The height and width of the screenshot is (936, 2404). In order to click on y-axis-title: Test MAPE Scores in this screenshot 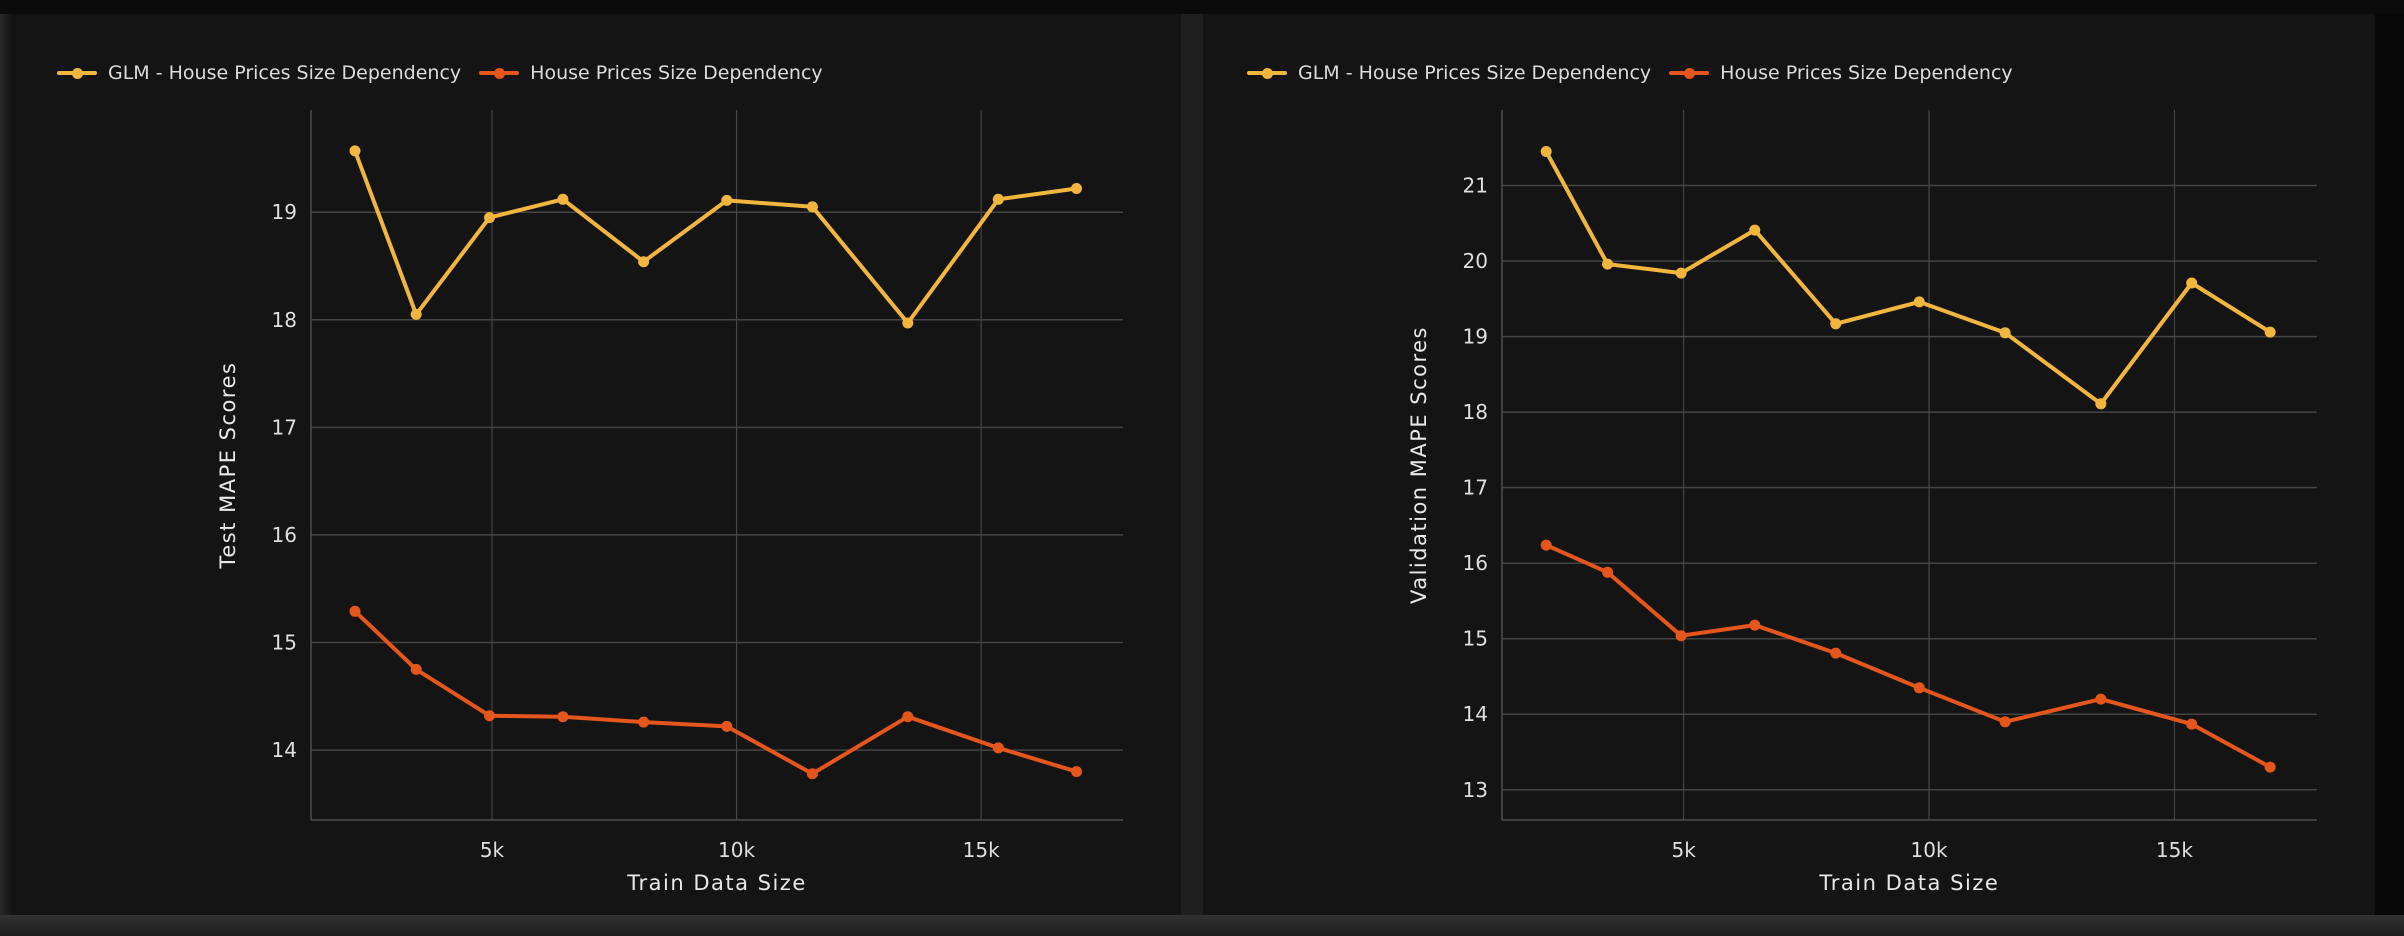, I will do `click(228, 466)`.